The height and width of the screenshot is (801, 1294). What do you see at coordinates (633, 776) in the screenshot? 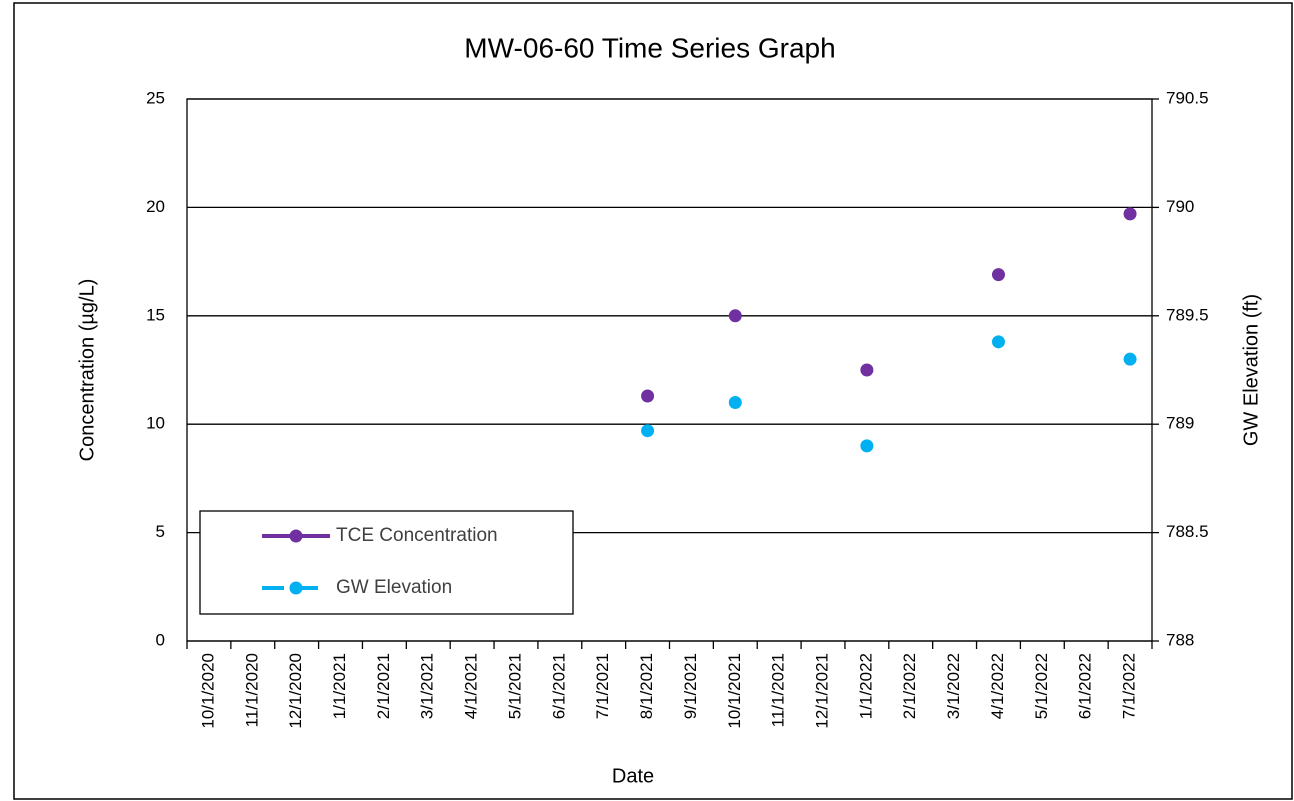
I see `x-axis-title: Date` at bounding box center [633, 776].